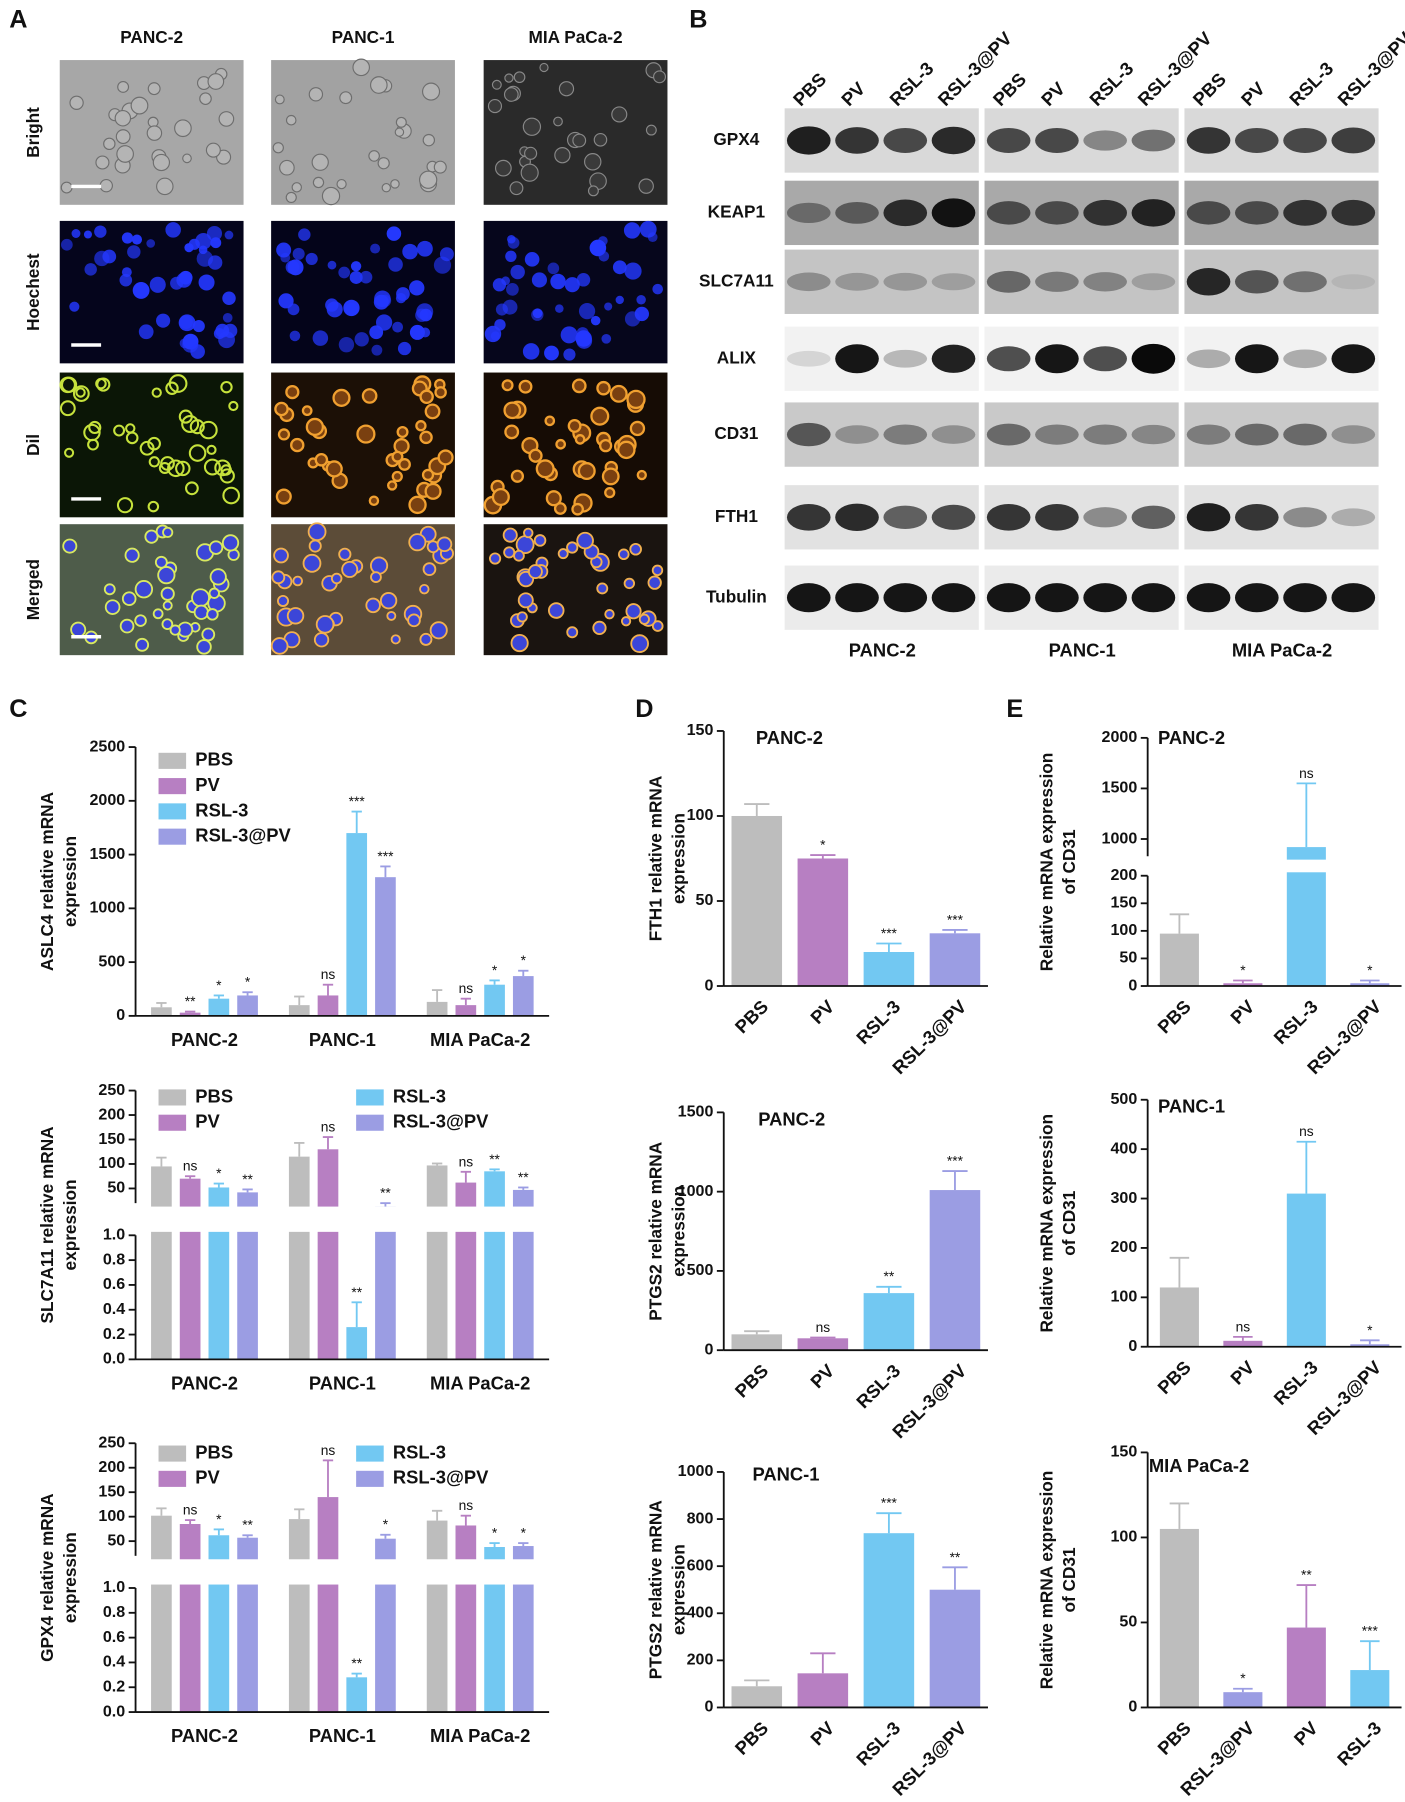 The height and width of the screenshot is (1802, 1405). What do you see at coordinates (878, 1743) in the screenshot?
I see `x-tick-label: RSL-3` at bounding box center [878, 1743].